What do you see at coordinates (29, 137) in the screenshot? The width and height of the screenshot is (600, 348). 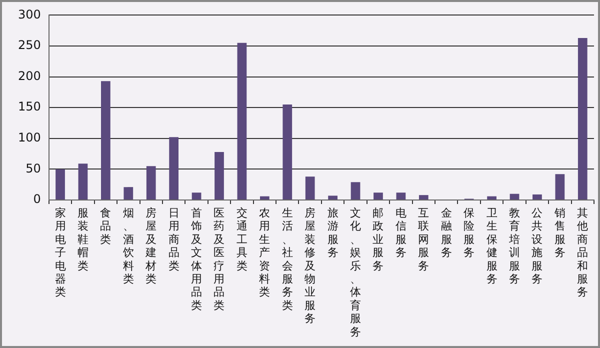 I see `y-tick-label: 100` at bounding box center [29, 137].